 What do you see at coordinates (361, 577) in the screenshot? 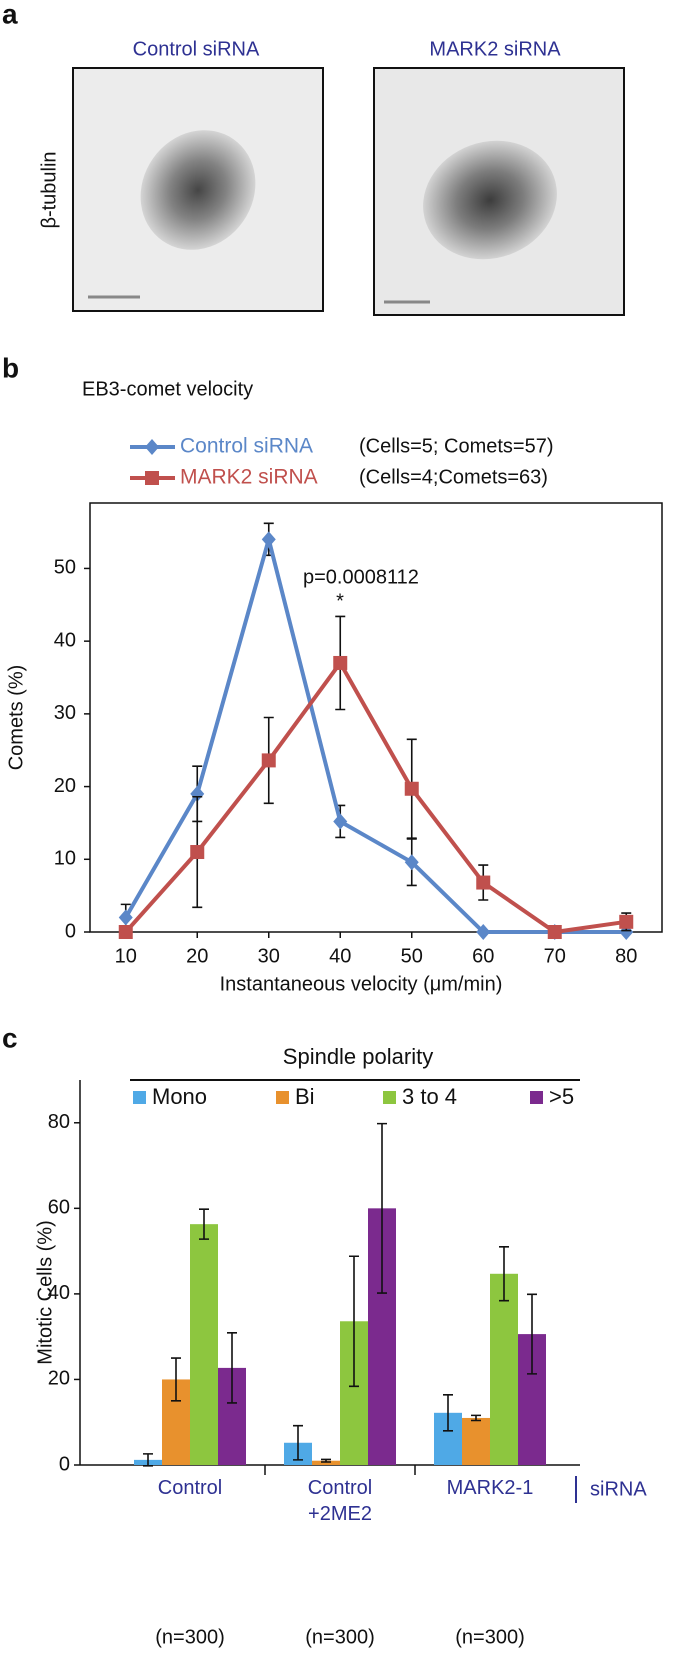
I see `annotation: p=0.0008112` at bounding box center [361, 577].